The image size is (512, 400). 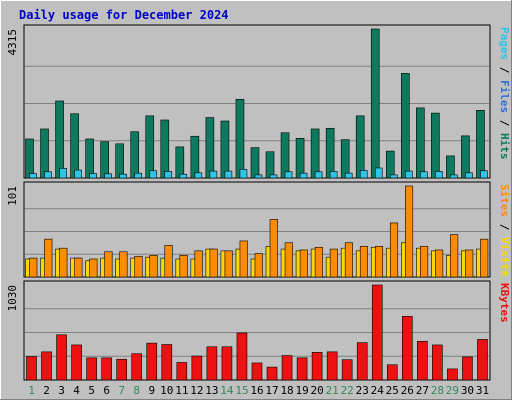 I want to click on day-label: 7, so click(x=121, y=390).